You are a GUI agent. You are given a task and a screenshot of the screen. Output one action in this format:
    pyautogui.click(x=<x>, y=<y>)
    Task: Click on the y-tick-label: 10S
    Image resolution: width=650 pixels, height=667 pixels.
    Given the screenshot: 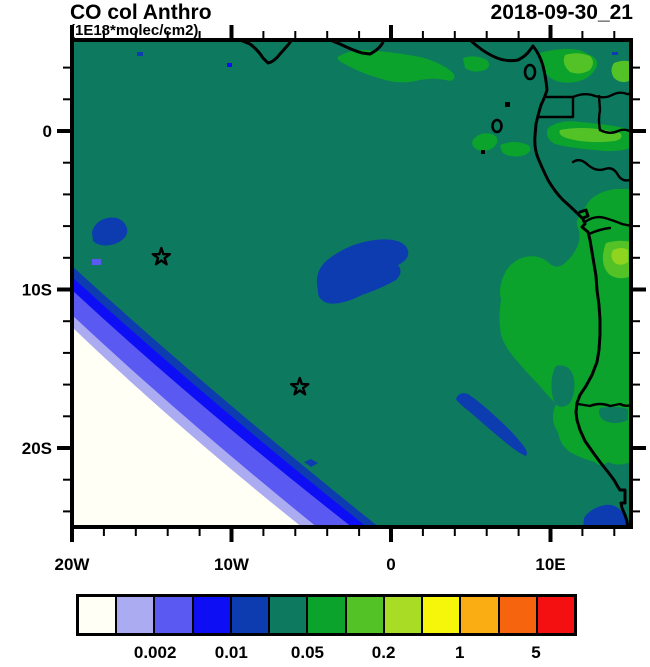 What is the action you would take?
    pyautogui.click(x=37, y=290)
    